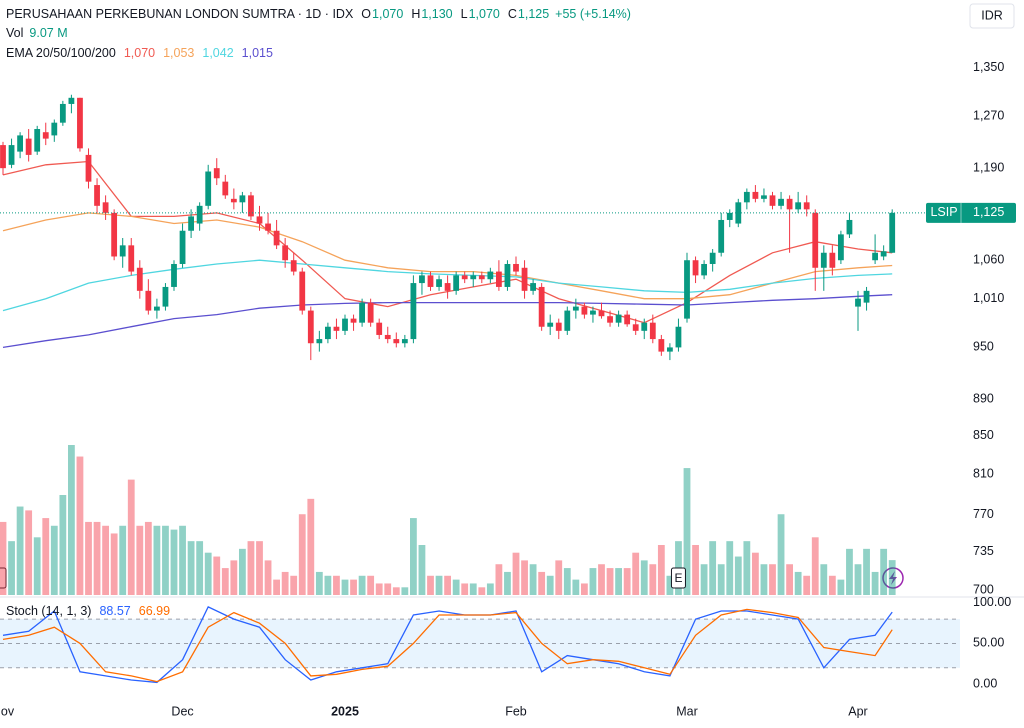 The width and height of the screenshot is (1024, 728). What do you see at coordinates (857, 711) in the screenshot?
I see `x-tick-label: Apr` at bounding box center [857, 711].